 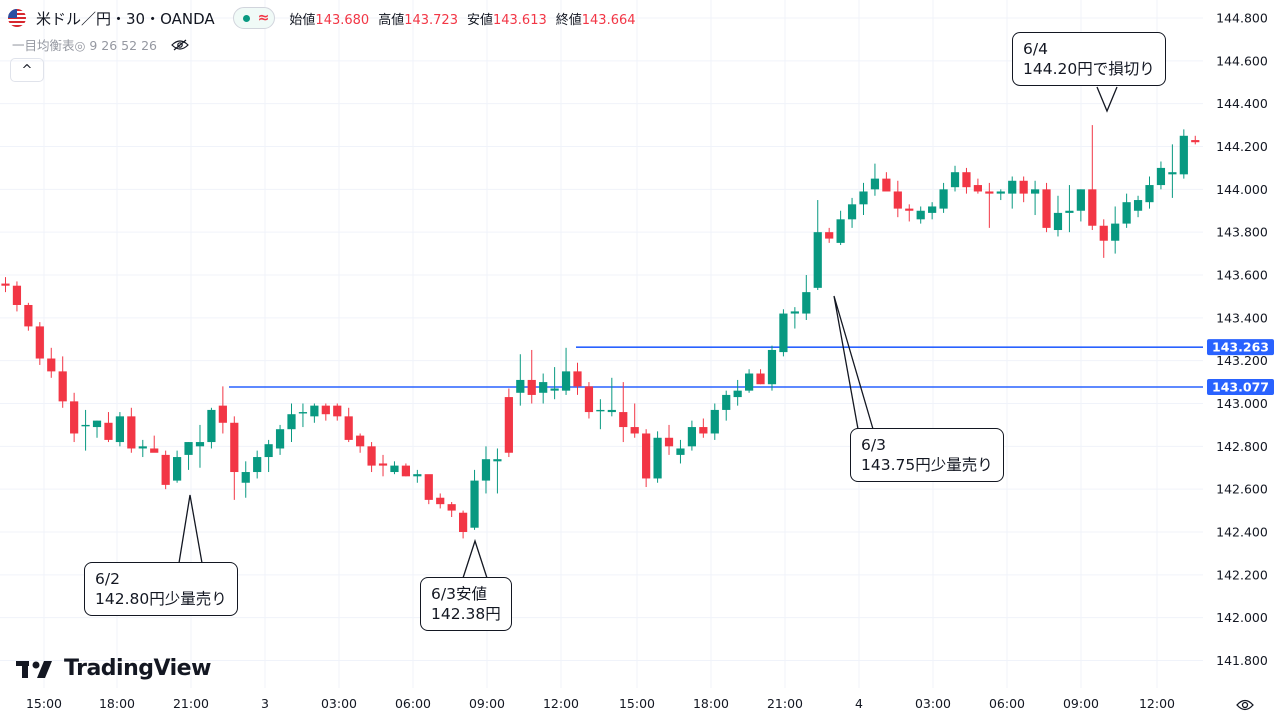 What do you see at coordinates (933, 703) in the screenshot?
I see `time-tick-label: 03:00` at bounding box center [933, 703].